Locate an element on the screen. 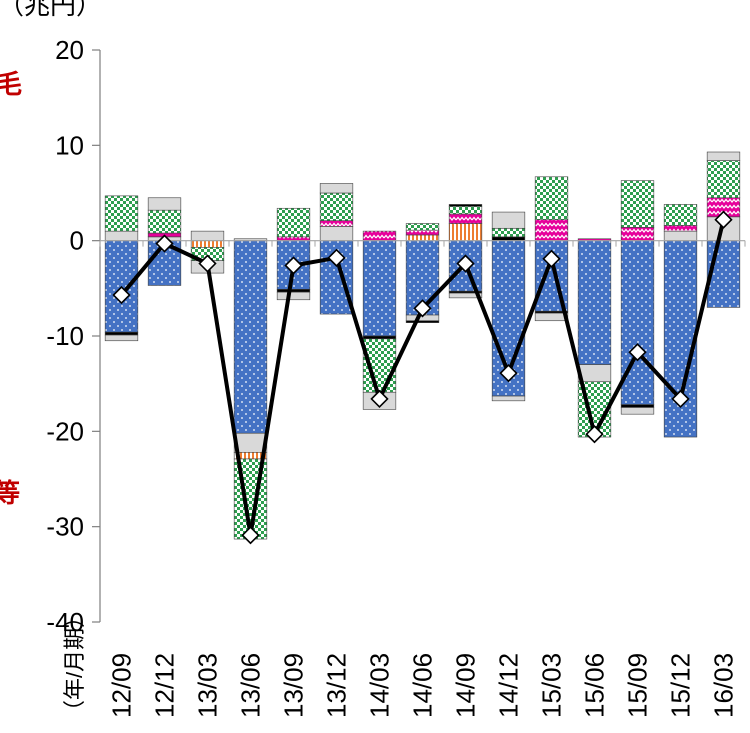 The image size is (750, 733). side-label-bottom: 等 is located at coordinates (10, 493).